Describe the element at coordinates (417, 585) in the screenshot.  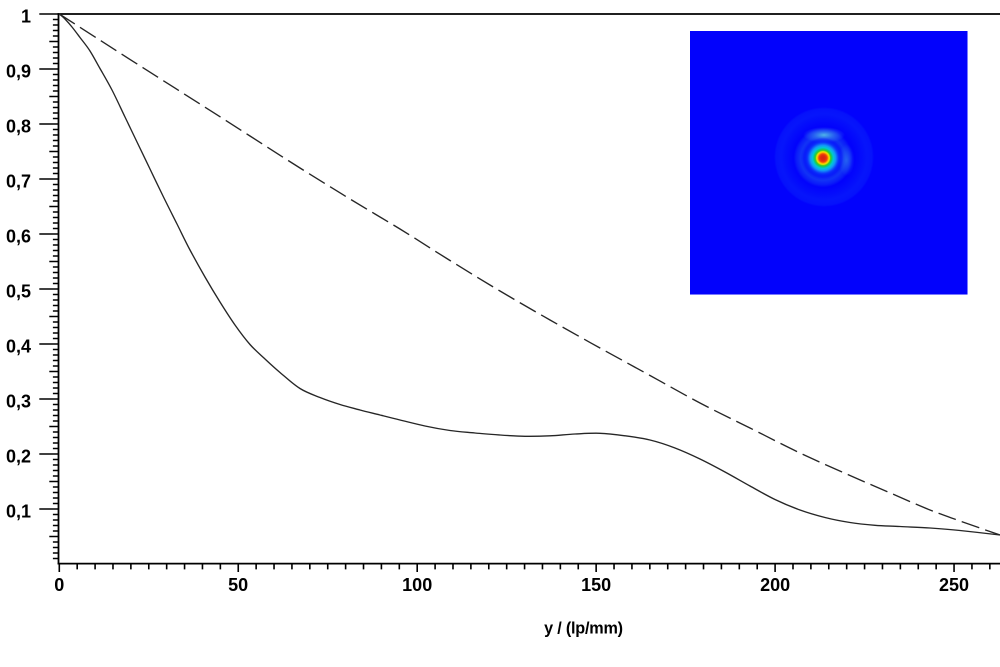
I see `svg-text: 100` at that location.